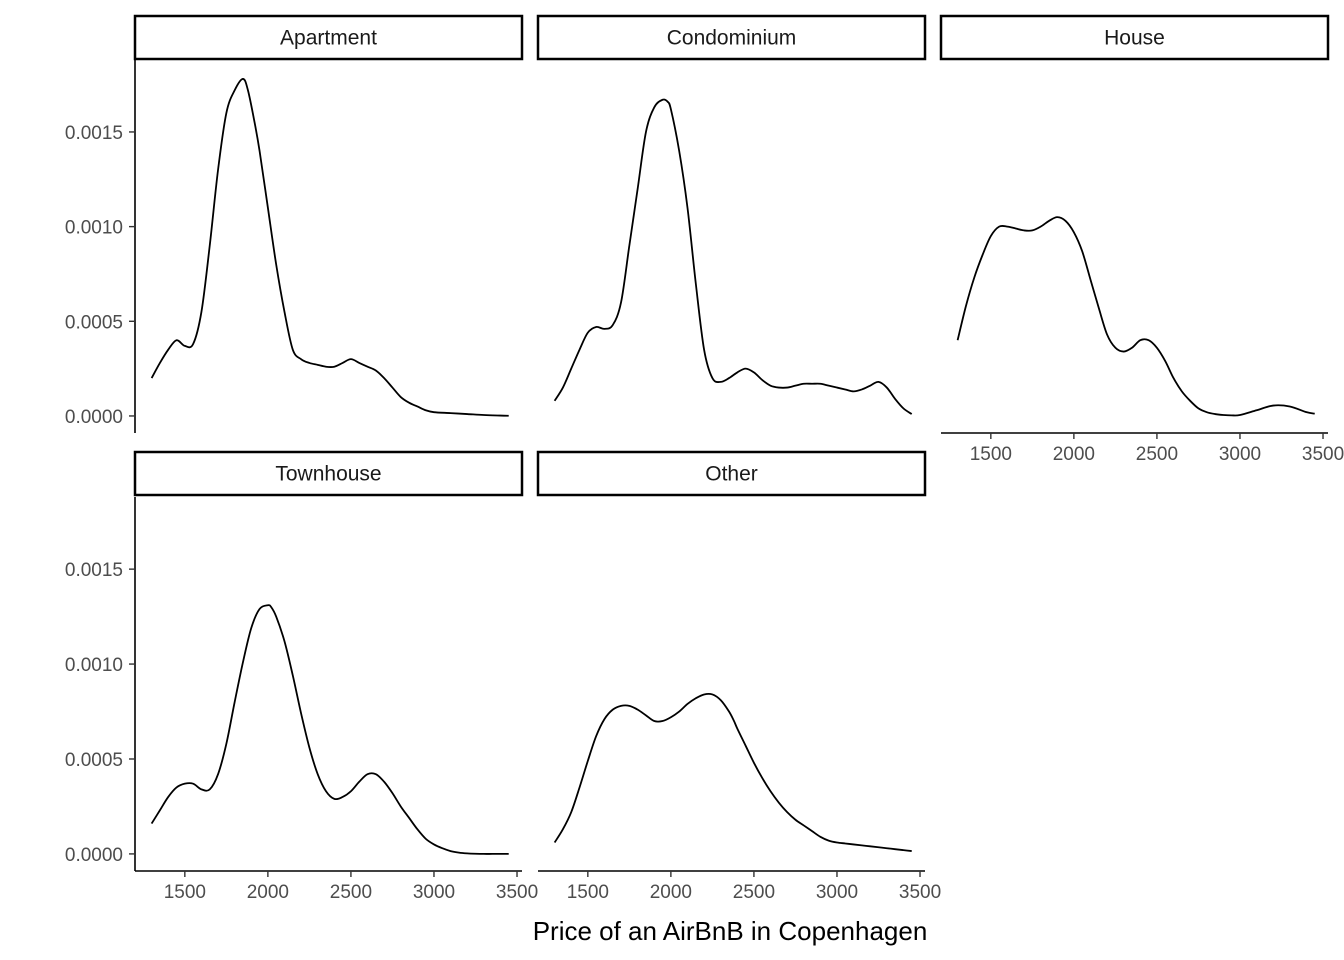  Describe the element at coordinates (733, 256) in the screenshot. I see `density-curve-condominium` at that location.